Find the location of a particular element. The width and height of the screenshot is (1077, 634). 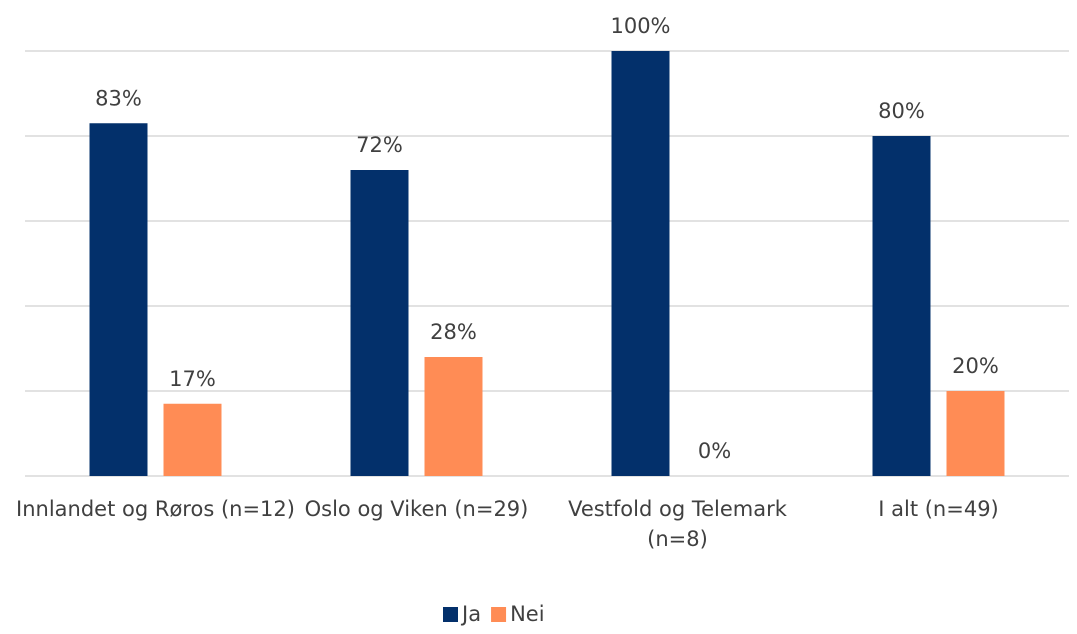

x-tick-label: I alt (n=49) is located at coordinates (938, 509).